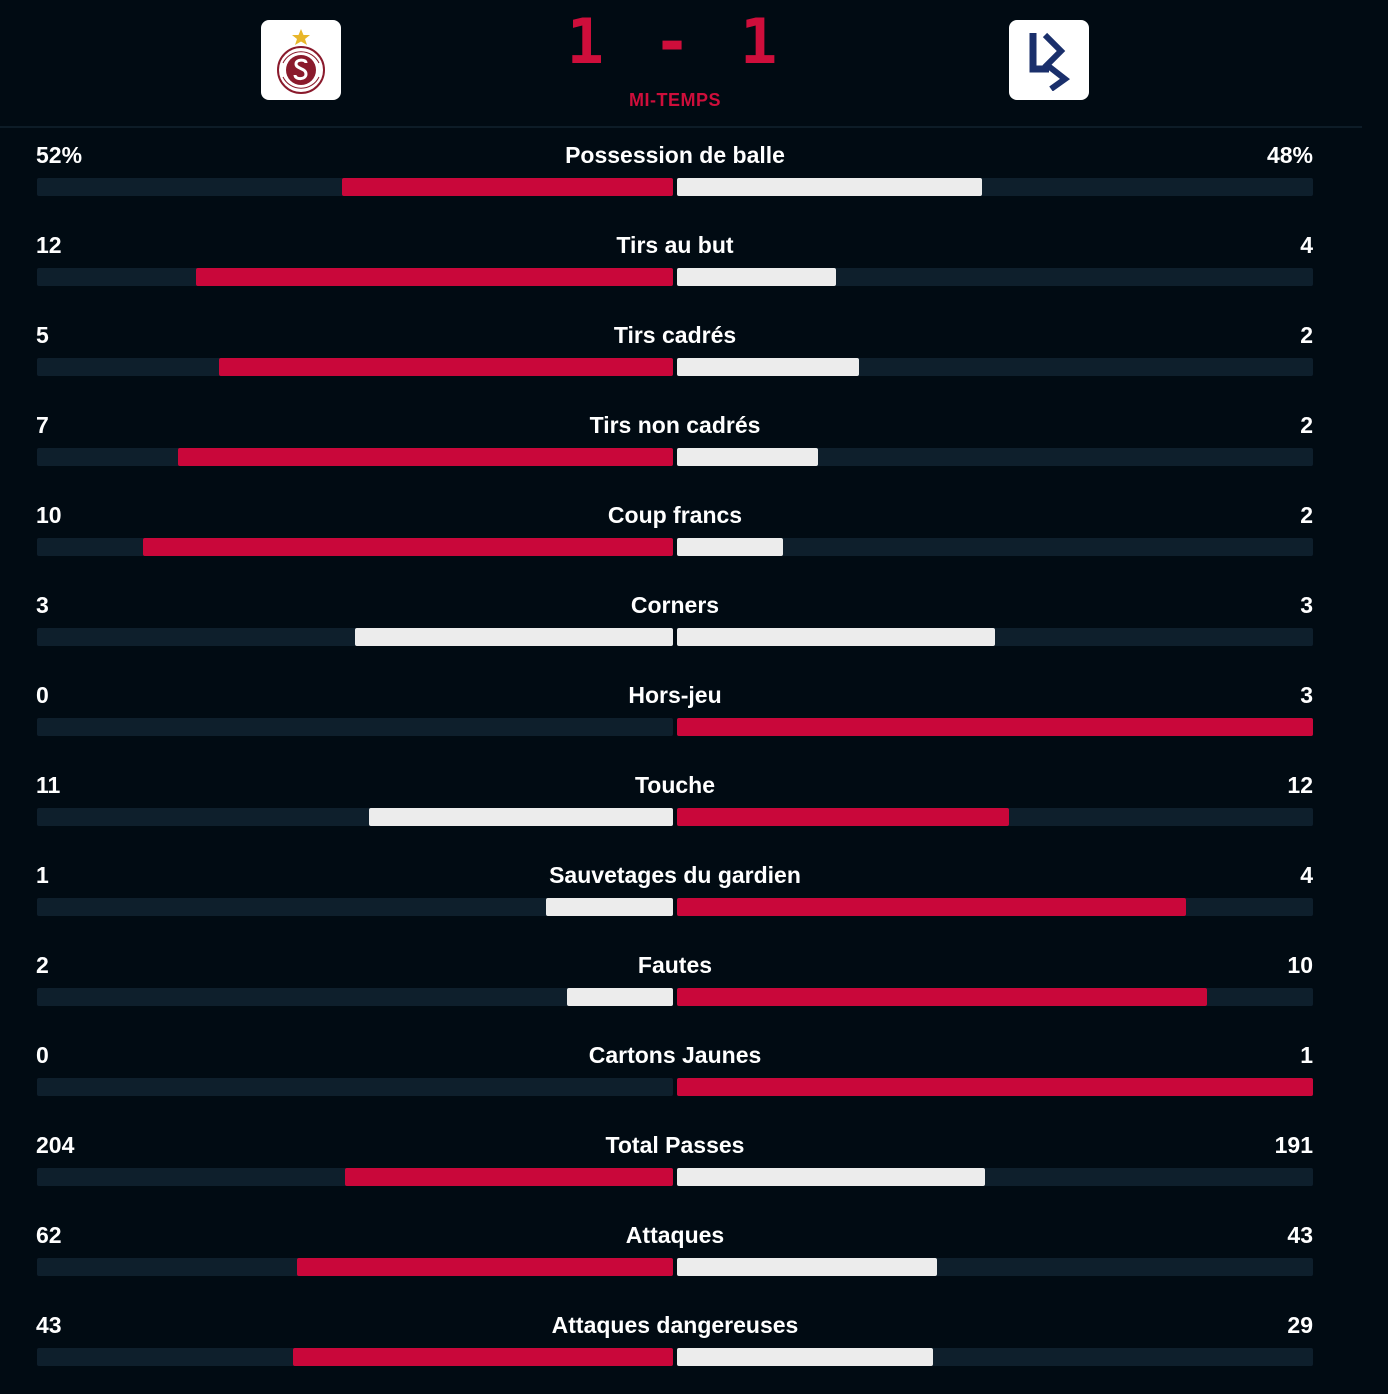 This screenshot has width=1388, height=1394. Describe the element at coordinates (694, 443) in the screenshot. I see `stat-row: 7 Tirs non cadrés 2` at that location.